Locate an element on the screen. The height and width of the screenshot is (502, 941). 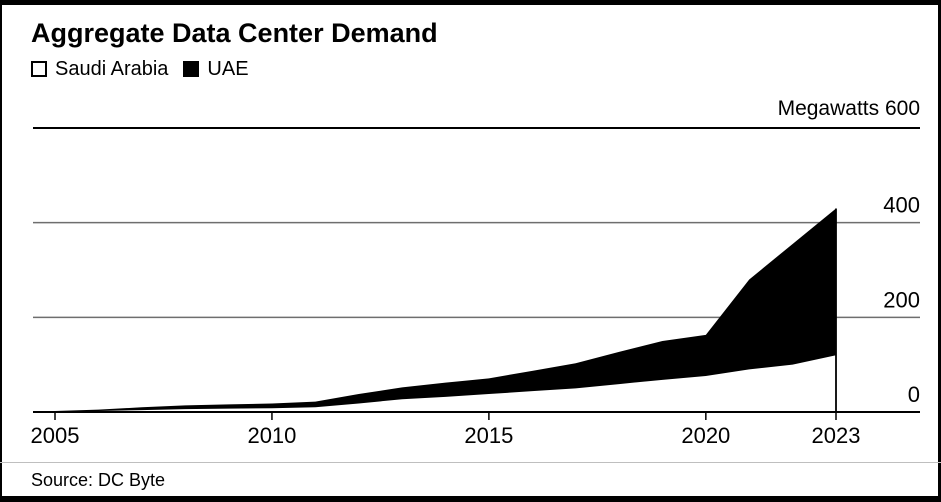
y-tick-label-200: 200 is located at coordinates (901, 299).